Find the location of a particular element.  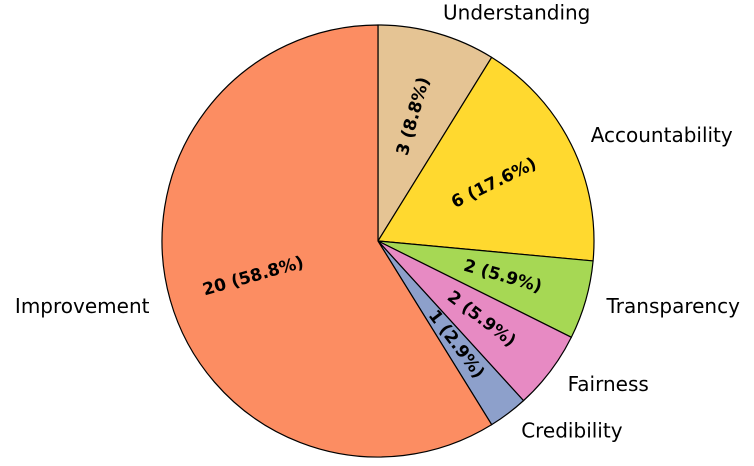

slice-accountability is located at coordinates (486, 159).